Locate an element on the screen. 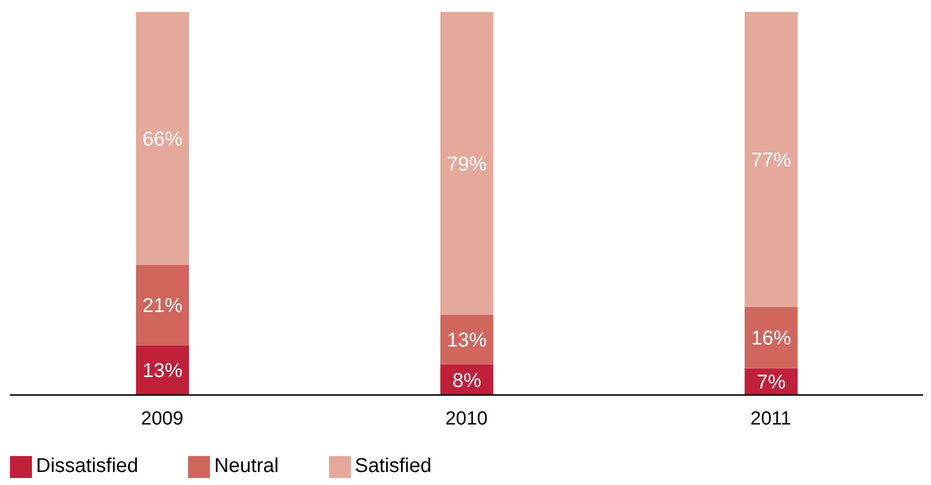 This screenshot has height=485, width=931. data-label: 79% is located at coordinates (467, 164).